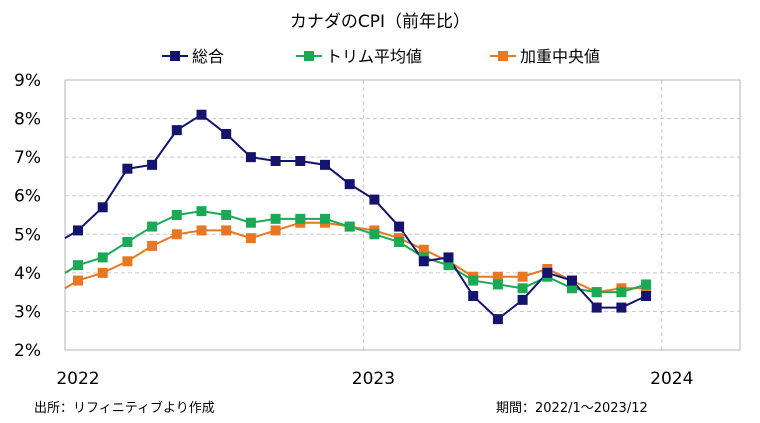 Image resolution: width=760 pixels, height=423 pixels. Describe the element at coordinates (572, 408) in the screenshot. I see `period-note: 期間：2022/1～2023/12` at that location.